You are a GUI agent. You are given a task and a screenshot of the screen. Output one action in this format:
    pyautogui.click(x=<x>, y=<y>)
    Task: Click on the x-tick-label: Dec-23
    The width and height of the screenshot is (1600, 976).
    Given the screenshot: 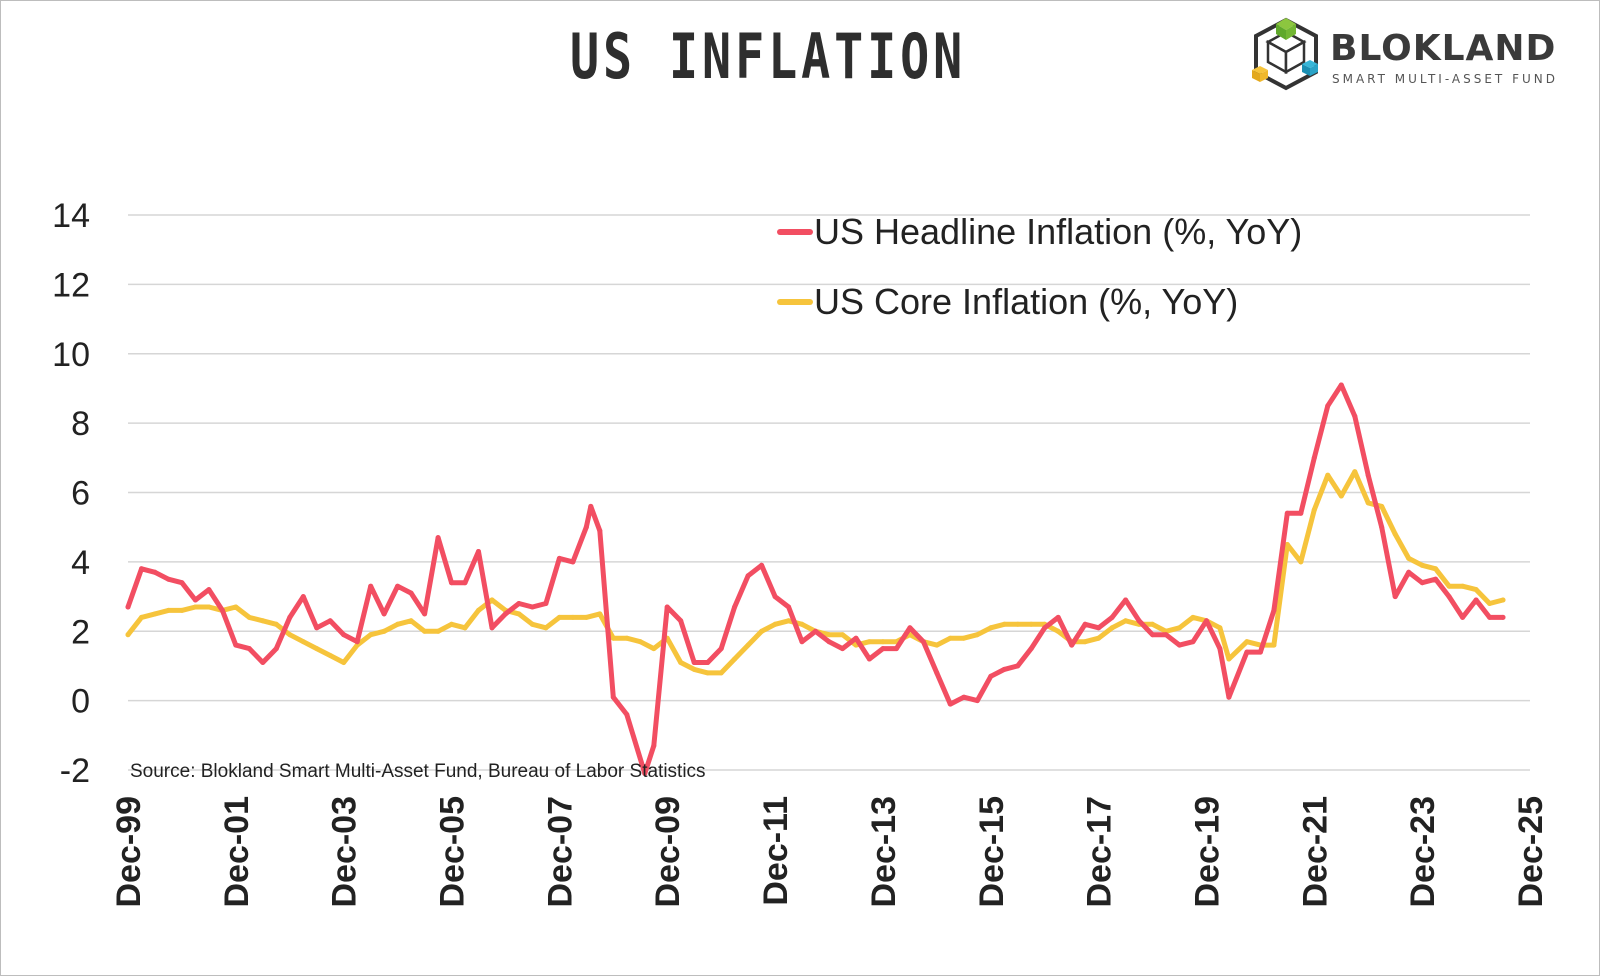 What is the action you would take?
    pyautogui.click(x=1423, y=852)
    